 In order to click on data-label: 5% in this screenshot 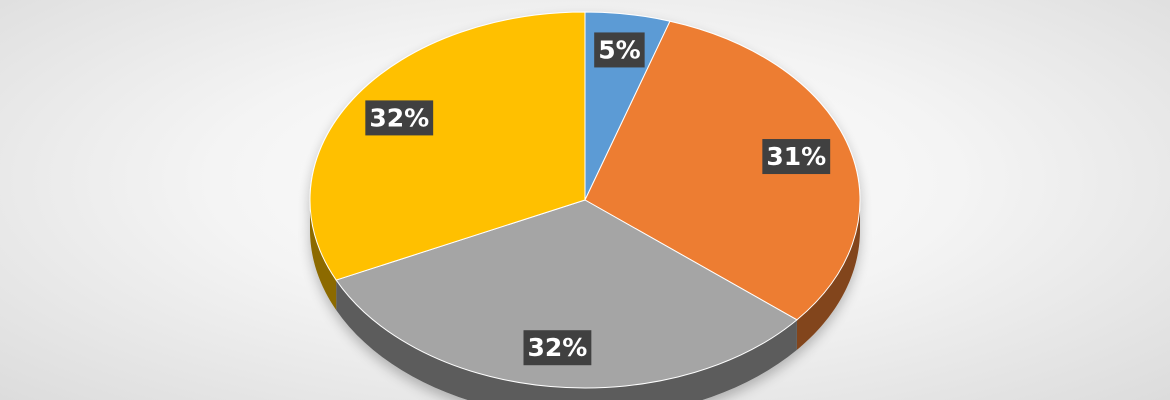, I will do `click(619, 49)`.